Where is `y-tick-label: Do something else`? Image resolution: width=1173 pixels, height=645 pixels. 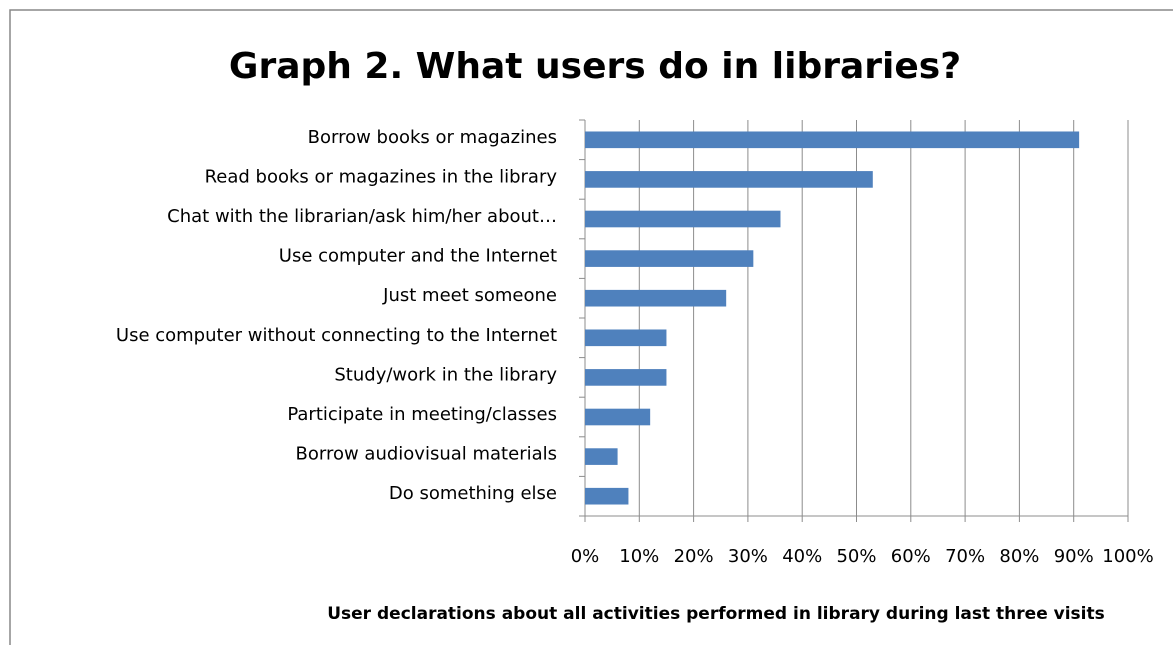
y-tick-label: Do something else is located at coordinates (473, 493).